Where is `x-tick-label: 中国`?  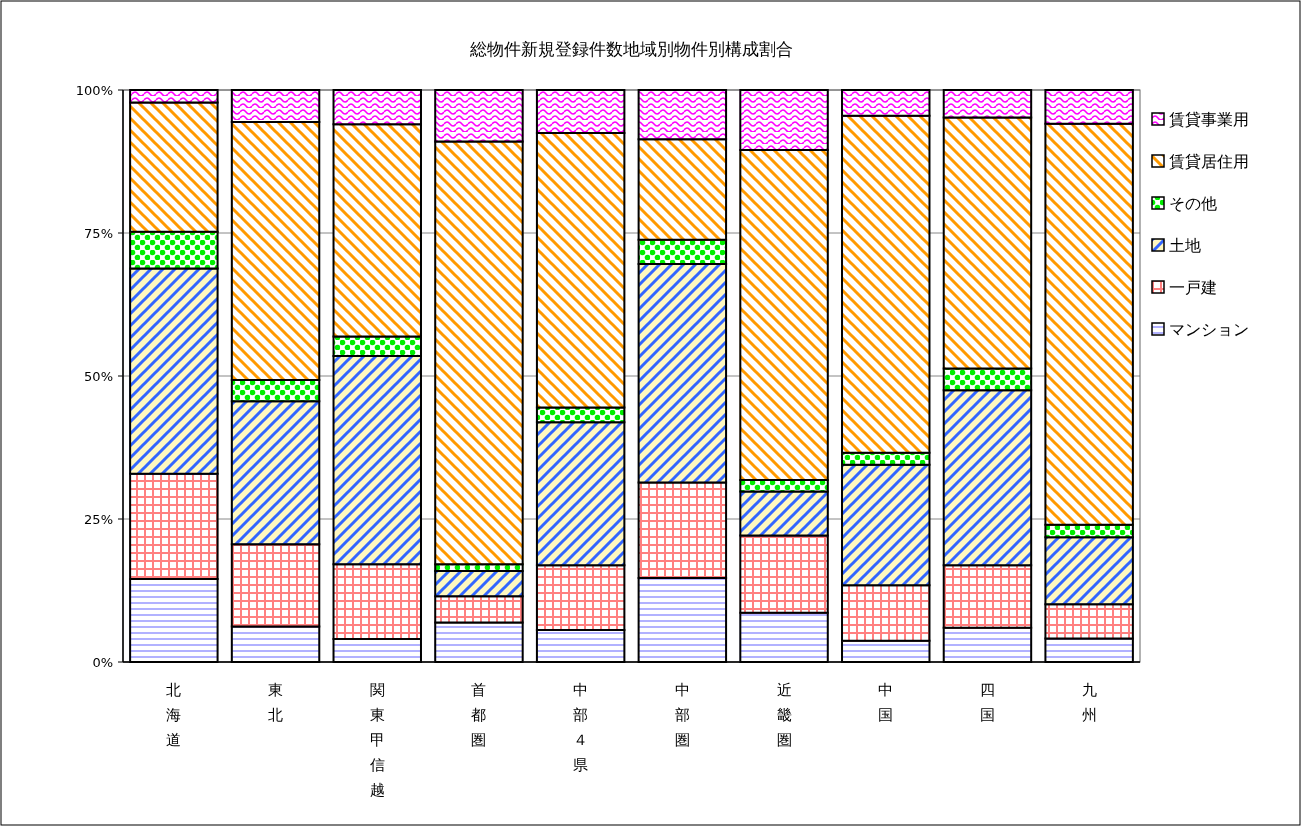 x-tick-label: 中国 is located at coordinates (886, 702).